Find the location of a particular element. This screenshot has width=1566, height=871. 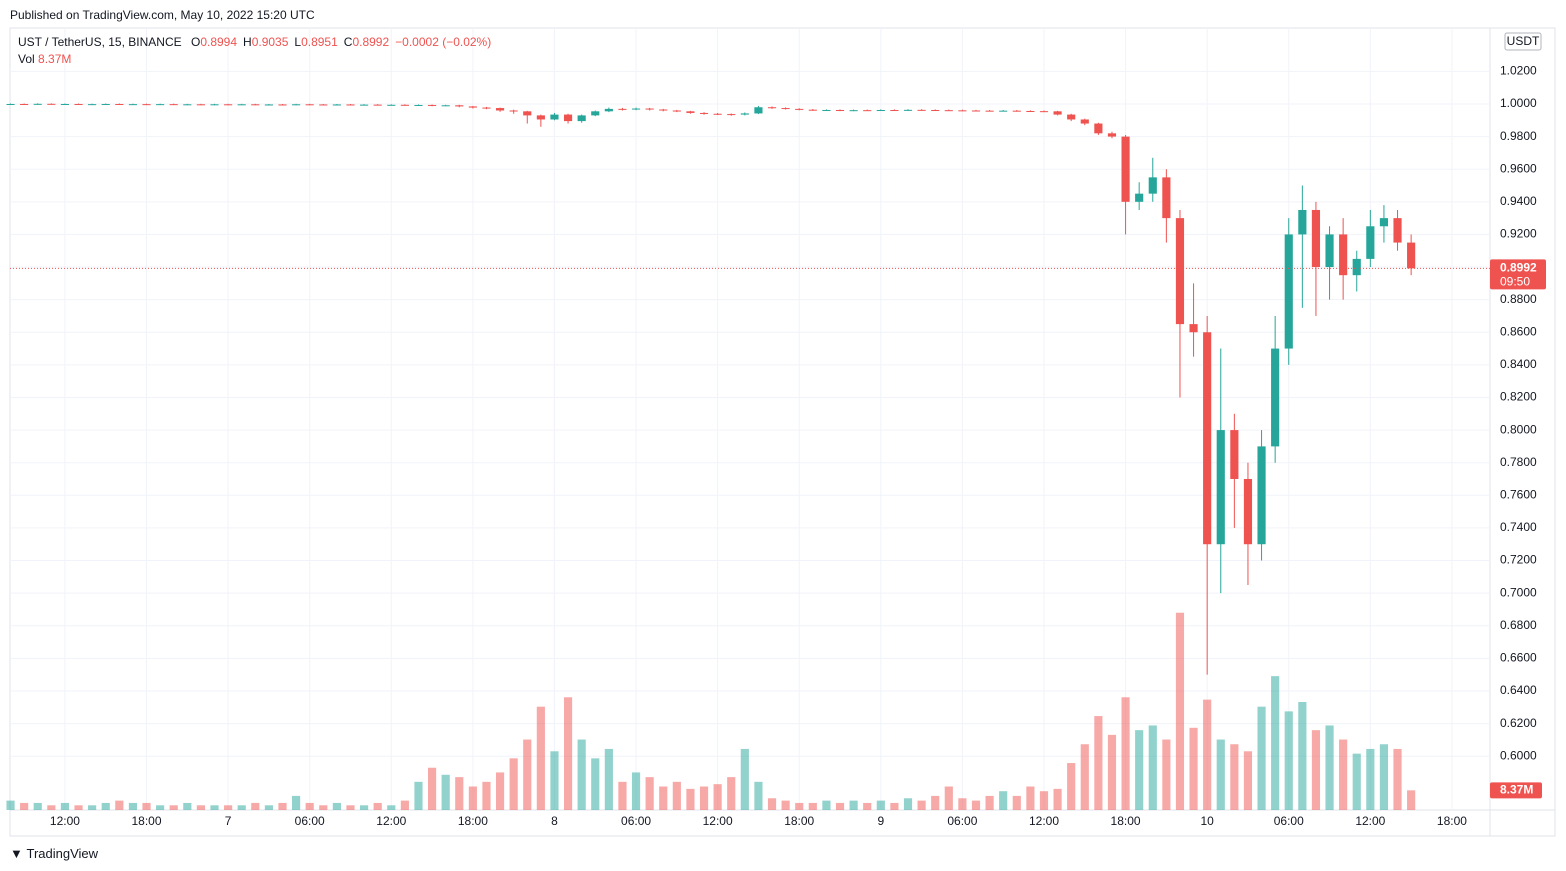

x-tick-label: 06:00 is located at coordinates (1289, 821).